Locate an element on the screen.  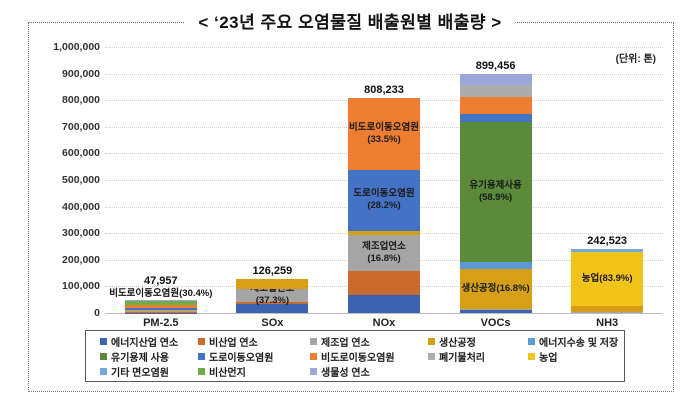
bar-segment: 유기용제사용 (58.9%) is located at coordinates (495, 192).